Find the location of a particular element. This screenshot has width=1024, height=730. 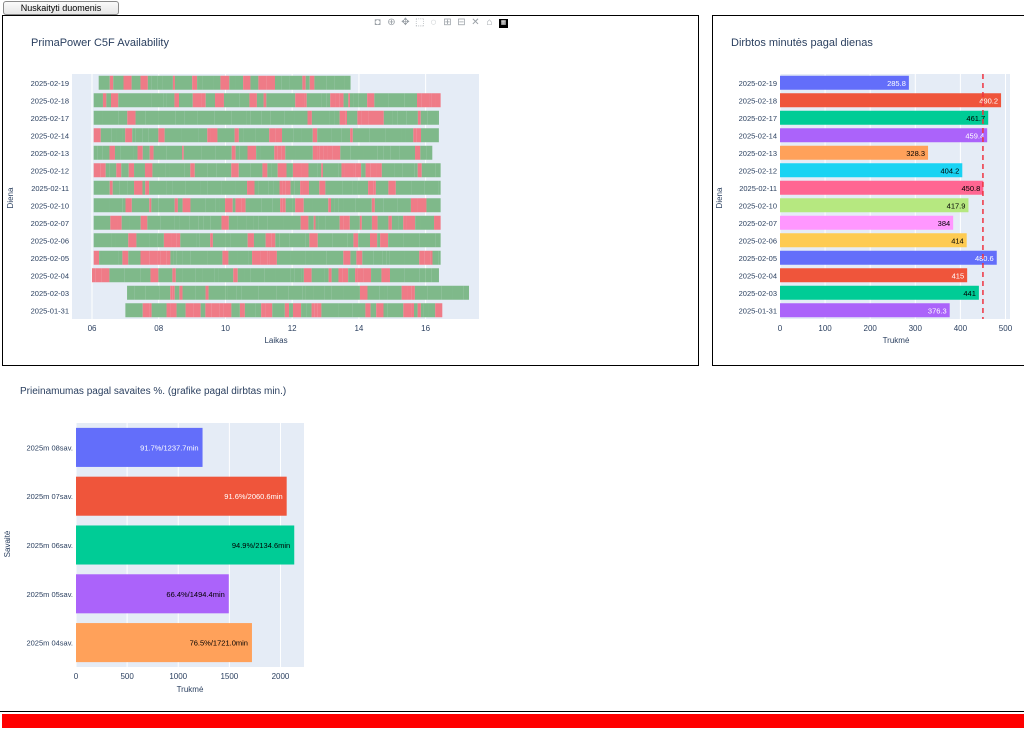

daily-bar is located at coordinates (884, 117).